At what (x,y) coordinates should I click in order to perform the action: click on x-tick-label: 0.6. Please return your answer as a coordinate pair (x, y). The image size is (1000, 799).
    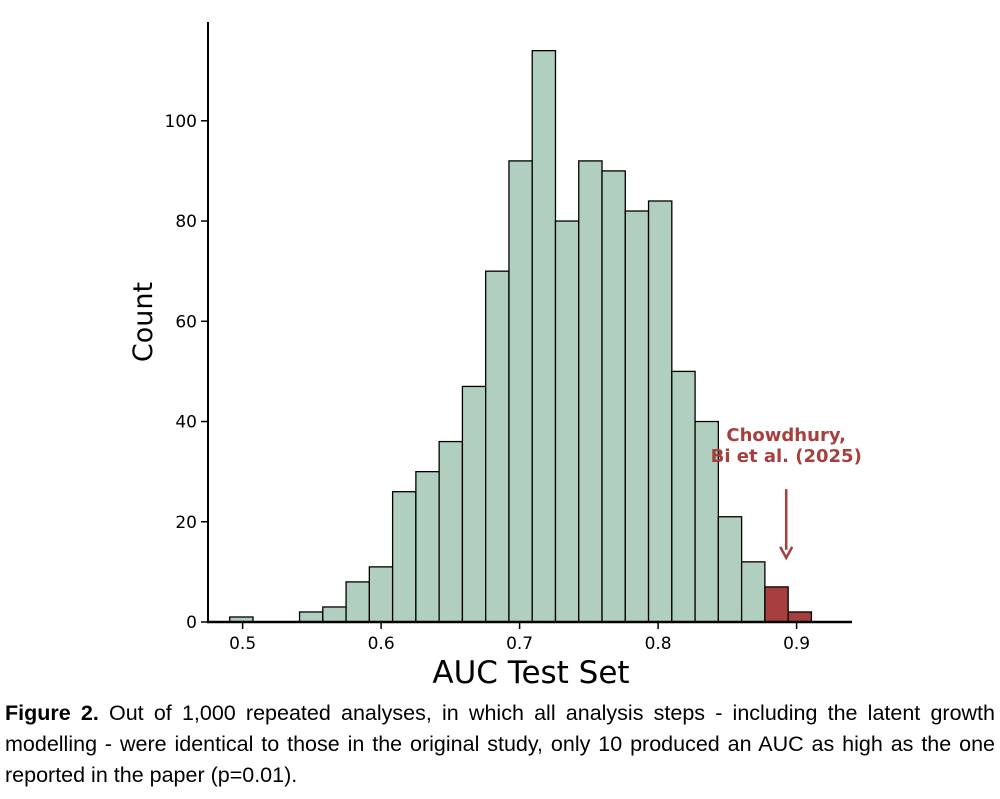
    Looking at the image, I should click on (381, 644).